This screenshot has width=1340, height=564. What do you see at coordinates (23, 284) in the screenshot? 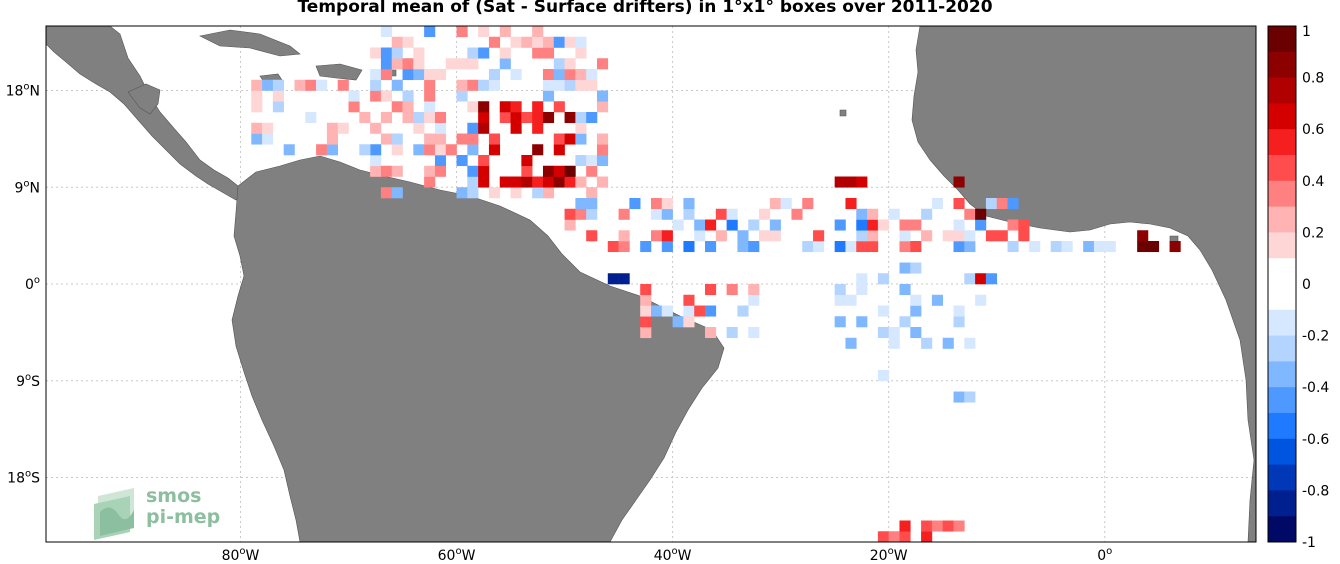
I see `latitude-labels: 18oN 9oN 0o 9oS 18oS` at bounding box center [23, 284].